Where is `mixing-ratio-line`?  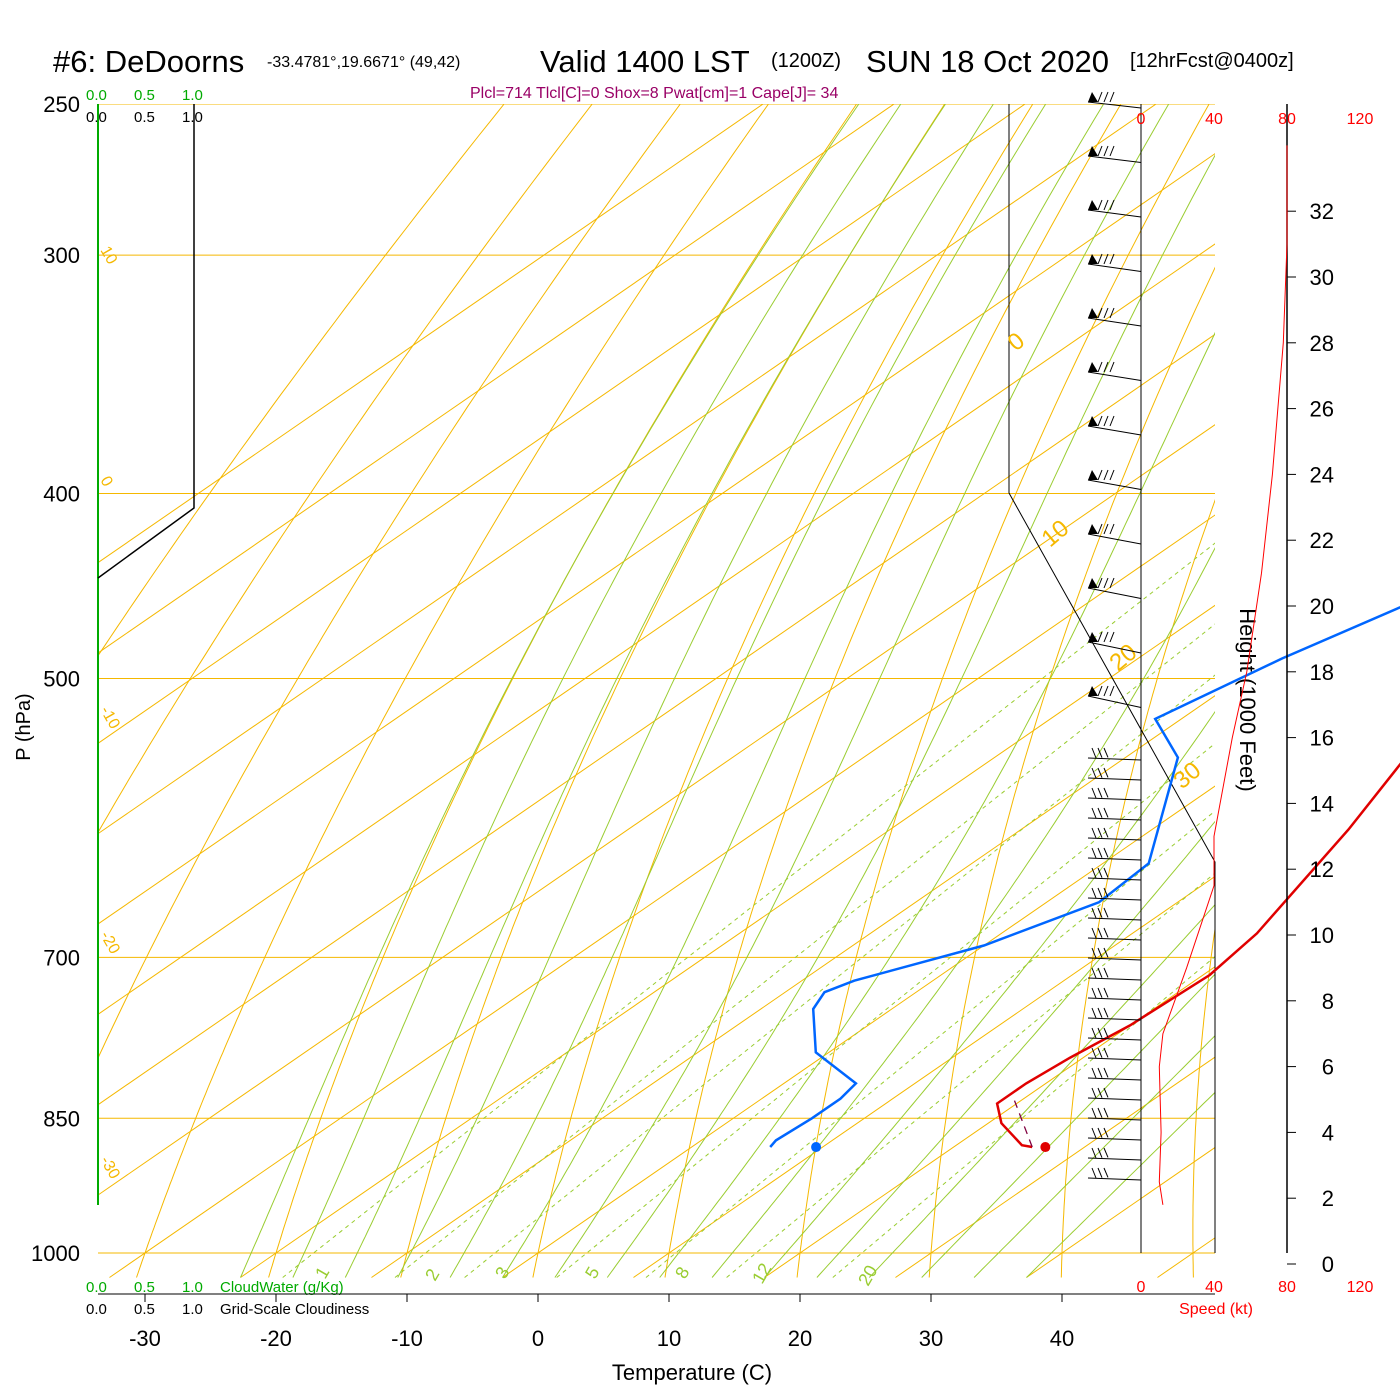
mixing-ratio-line is located at coordinates (970, 1075).